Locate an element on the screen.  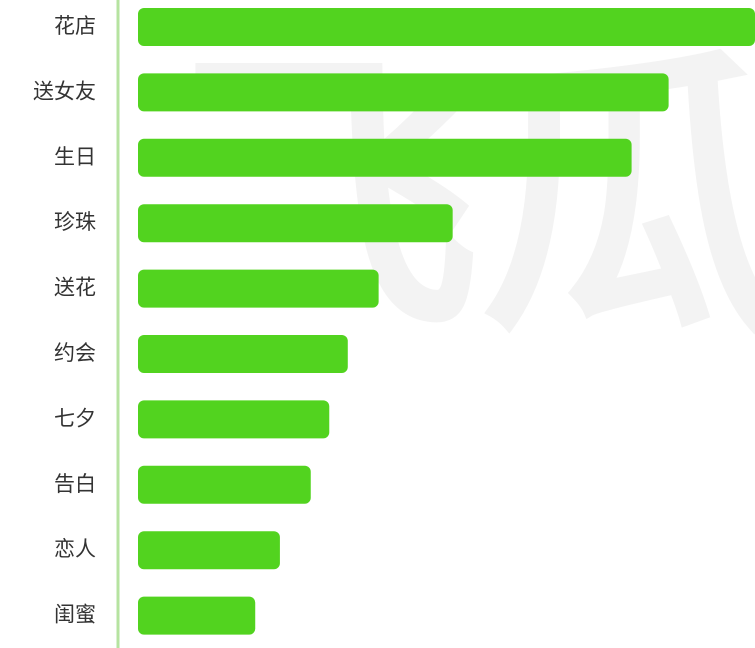
category-label: 恋人 is located at coordinates (75, 549).